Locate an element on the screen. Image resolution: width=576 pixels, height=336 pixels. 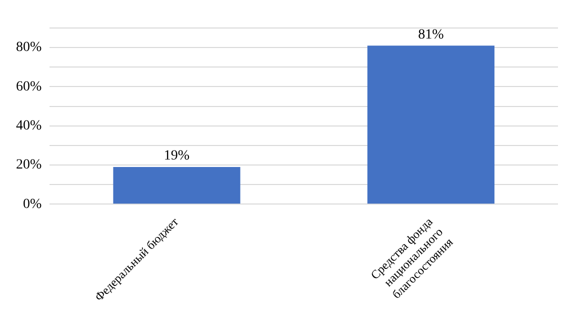
y-tick-label: 60% is located at coordinates (29, 86).